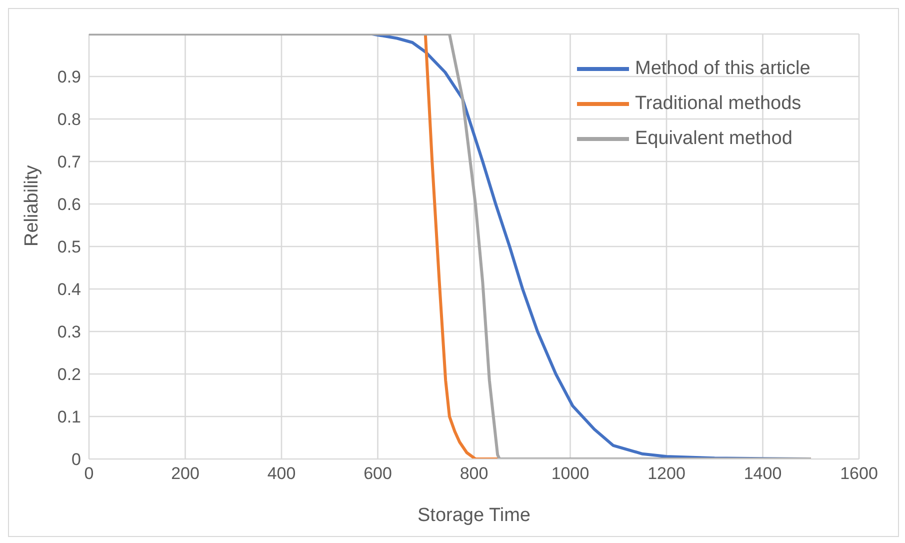  What do you see at coordinates (69, 77) in the screenshot?
I see `y-tick-label: 0.9` at bounding box center [69, 77].